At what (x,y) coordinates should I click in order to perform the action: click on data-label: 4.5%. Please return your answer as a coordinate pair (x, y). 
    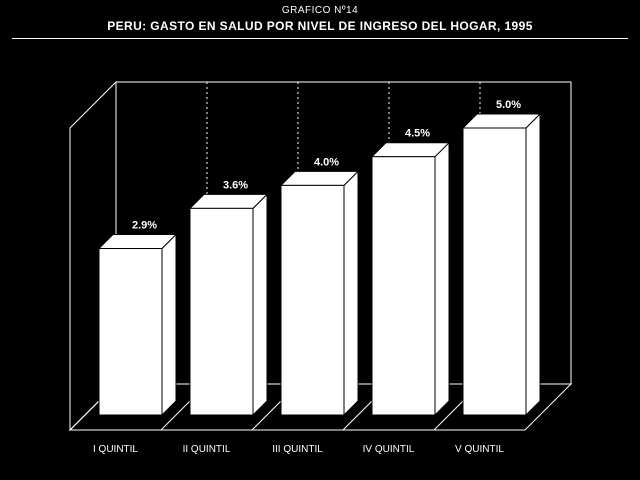
    Looking at the image, I should click on (417, 134).